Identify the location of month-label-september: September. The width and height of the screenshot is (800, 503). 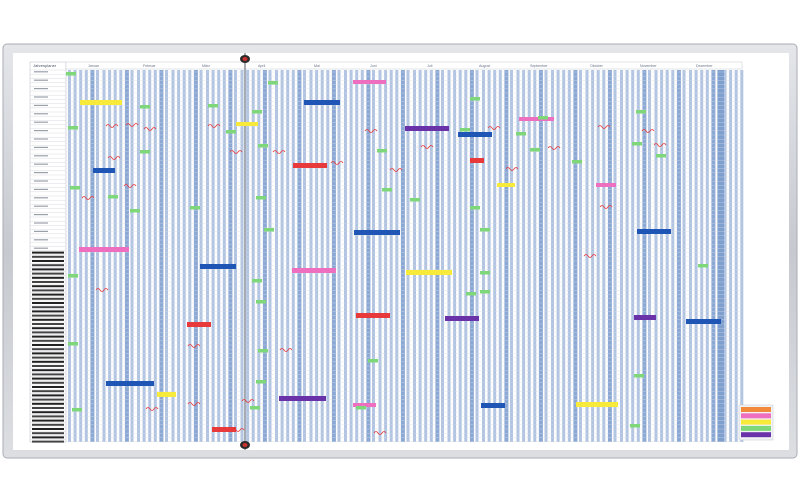
(539, 66).